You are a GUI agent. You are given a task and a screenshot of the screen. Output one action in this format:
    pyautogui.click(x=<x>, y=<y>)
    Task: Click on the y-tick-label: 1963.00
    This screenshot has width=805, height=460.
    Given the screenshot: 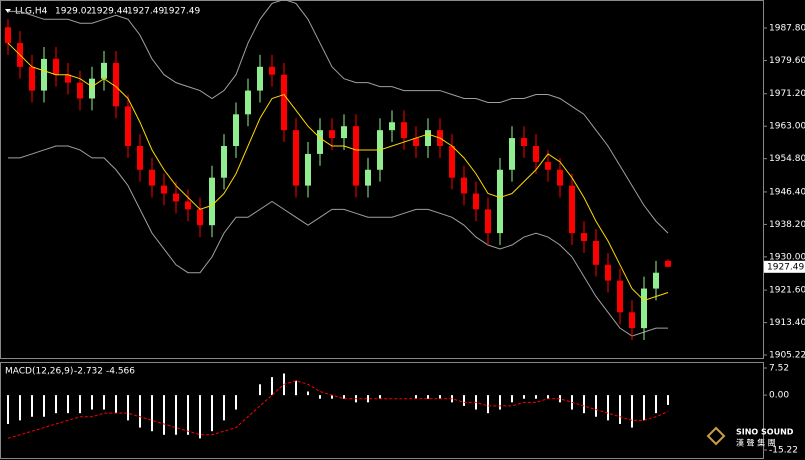 What is the action you would take?
    pyautogui.click(x=787, y=127)
    